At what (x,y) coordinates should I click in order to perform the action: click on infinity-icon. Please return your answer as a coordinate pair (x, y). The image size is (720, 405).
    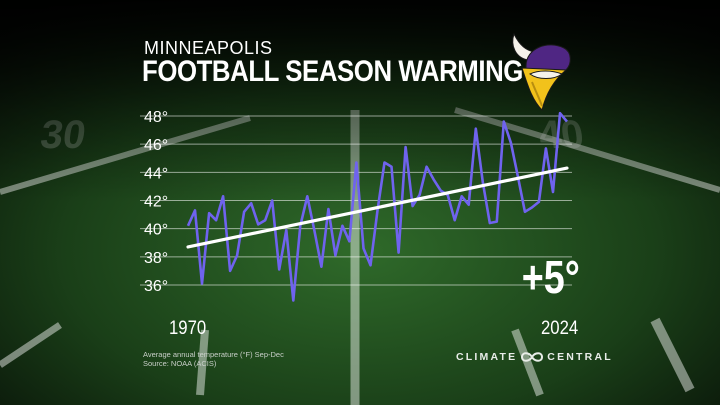
    Looking at the image, I should click on (532, 357).